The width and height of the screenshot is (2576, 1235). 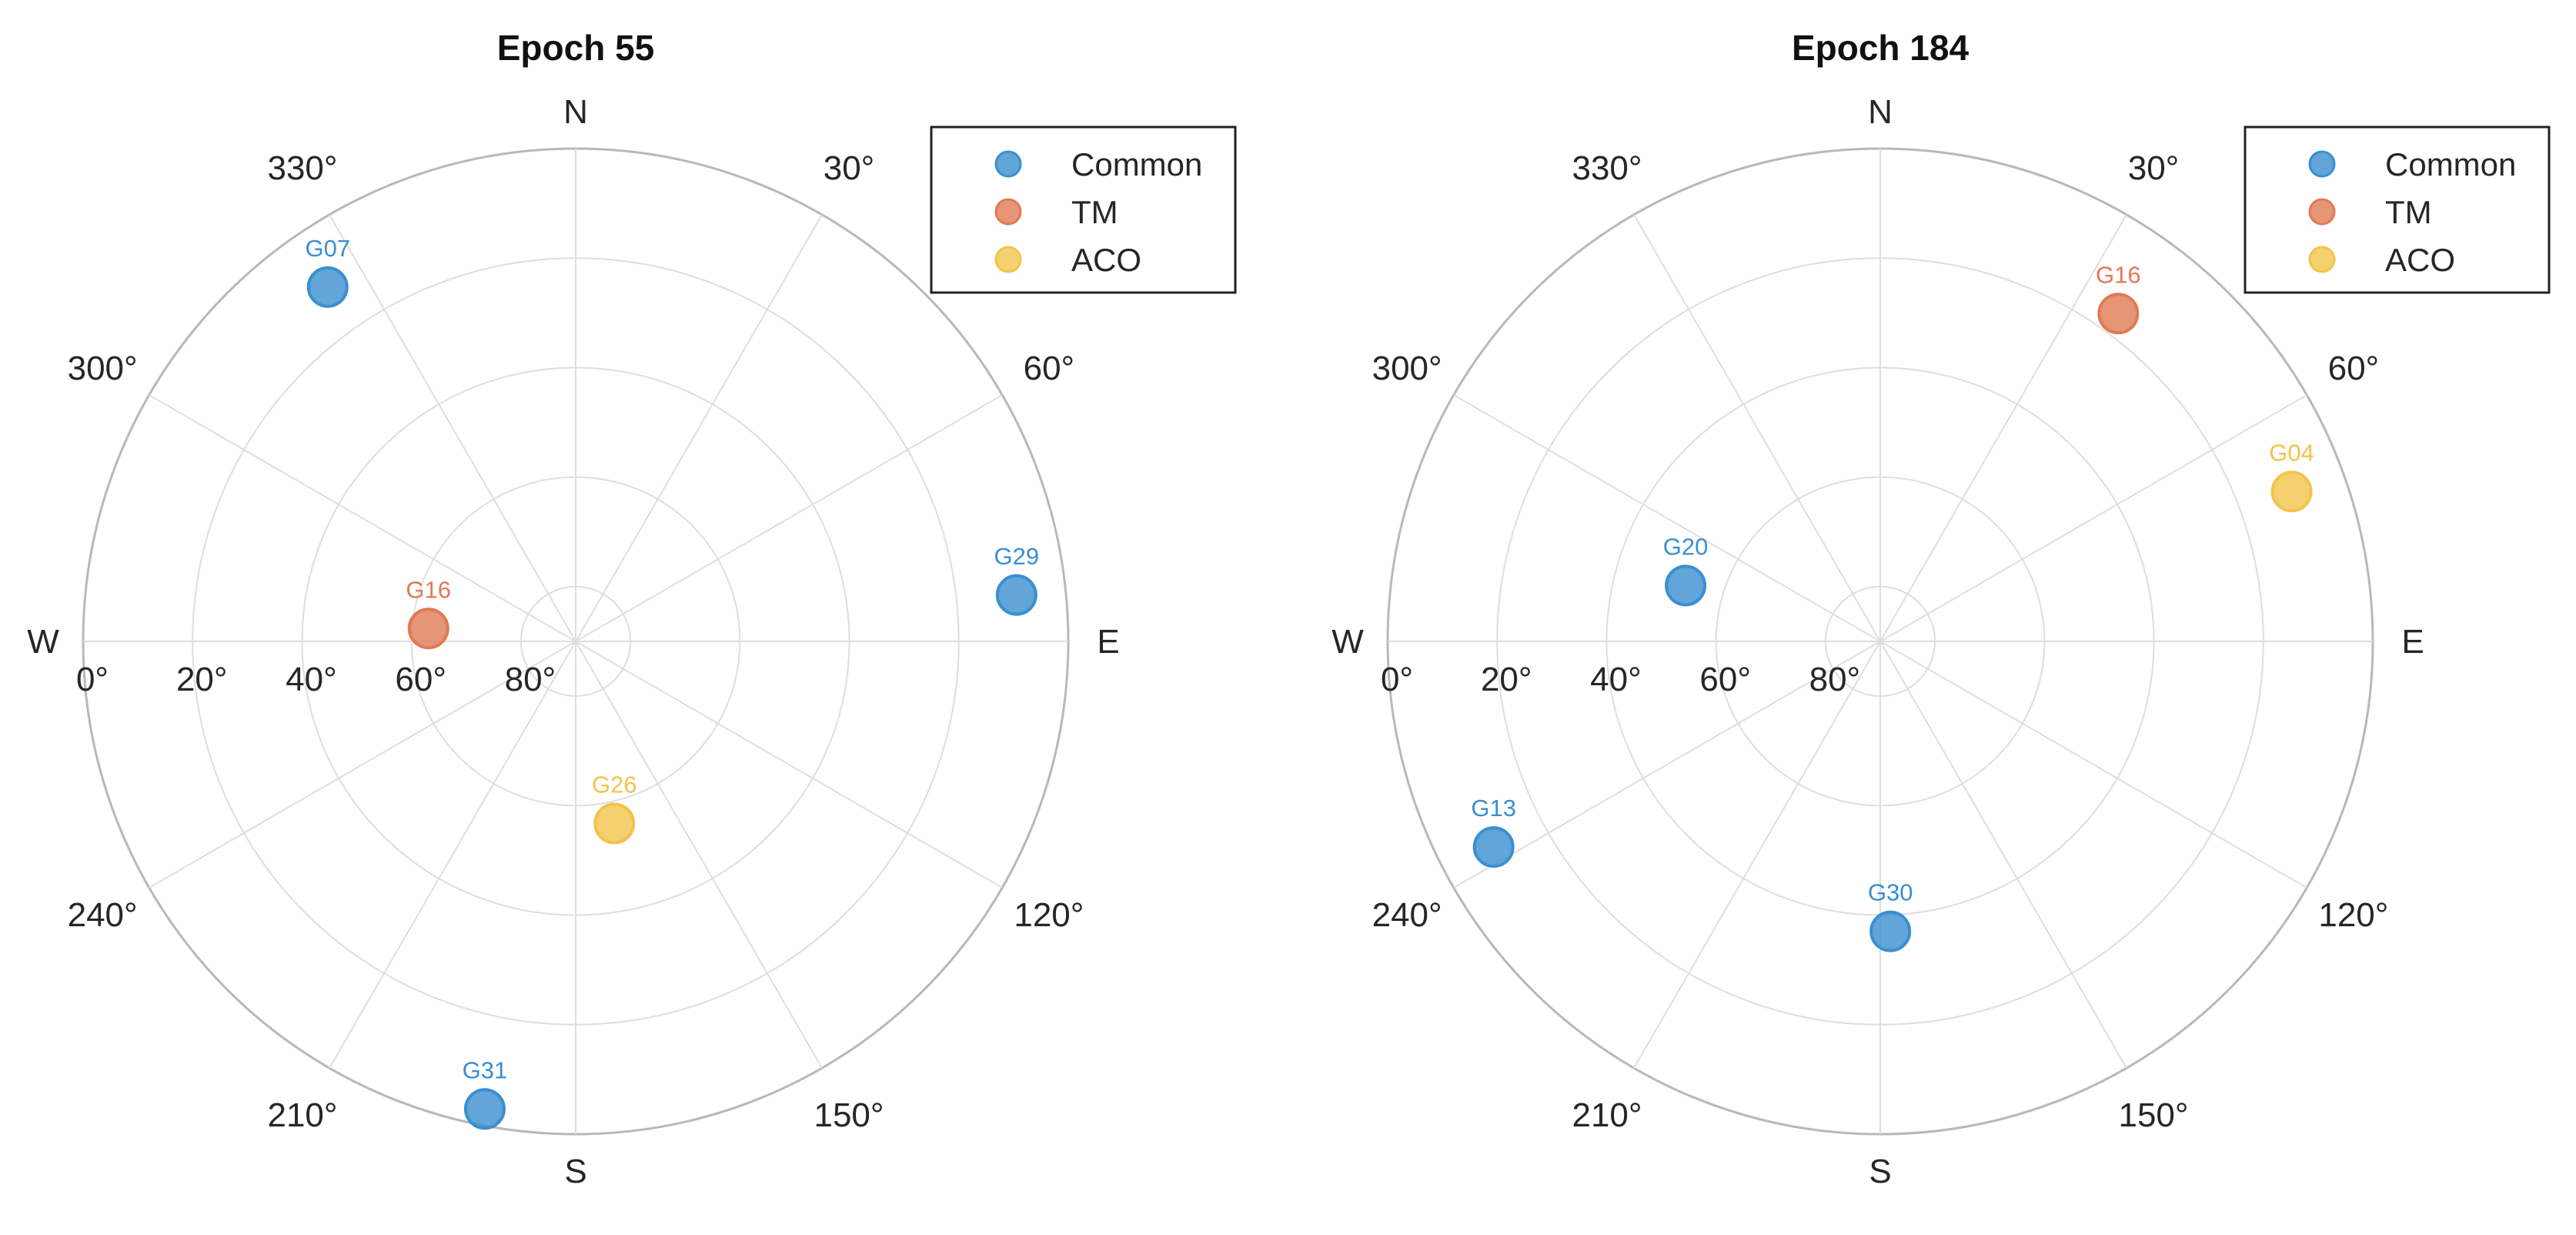 What do you see at coordinates (1493, 808) in the screenshot?
I see `satellite-label: G13` at bounding box center [1493, 808].